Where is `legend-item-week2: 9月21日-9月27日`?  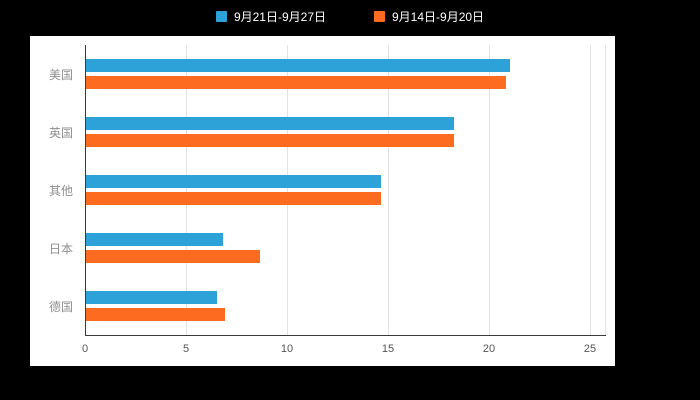 legend-item-week2: 9月21日-9月27日 is located at coordinates (270, 16).